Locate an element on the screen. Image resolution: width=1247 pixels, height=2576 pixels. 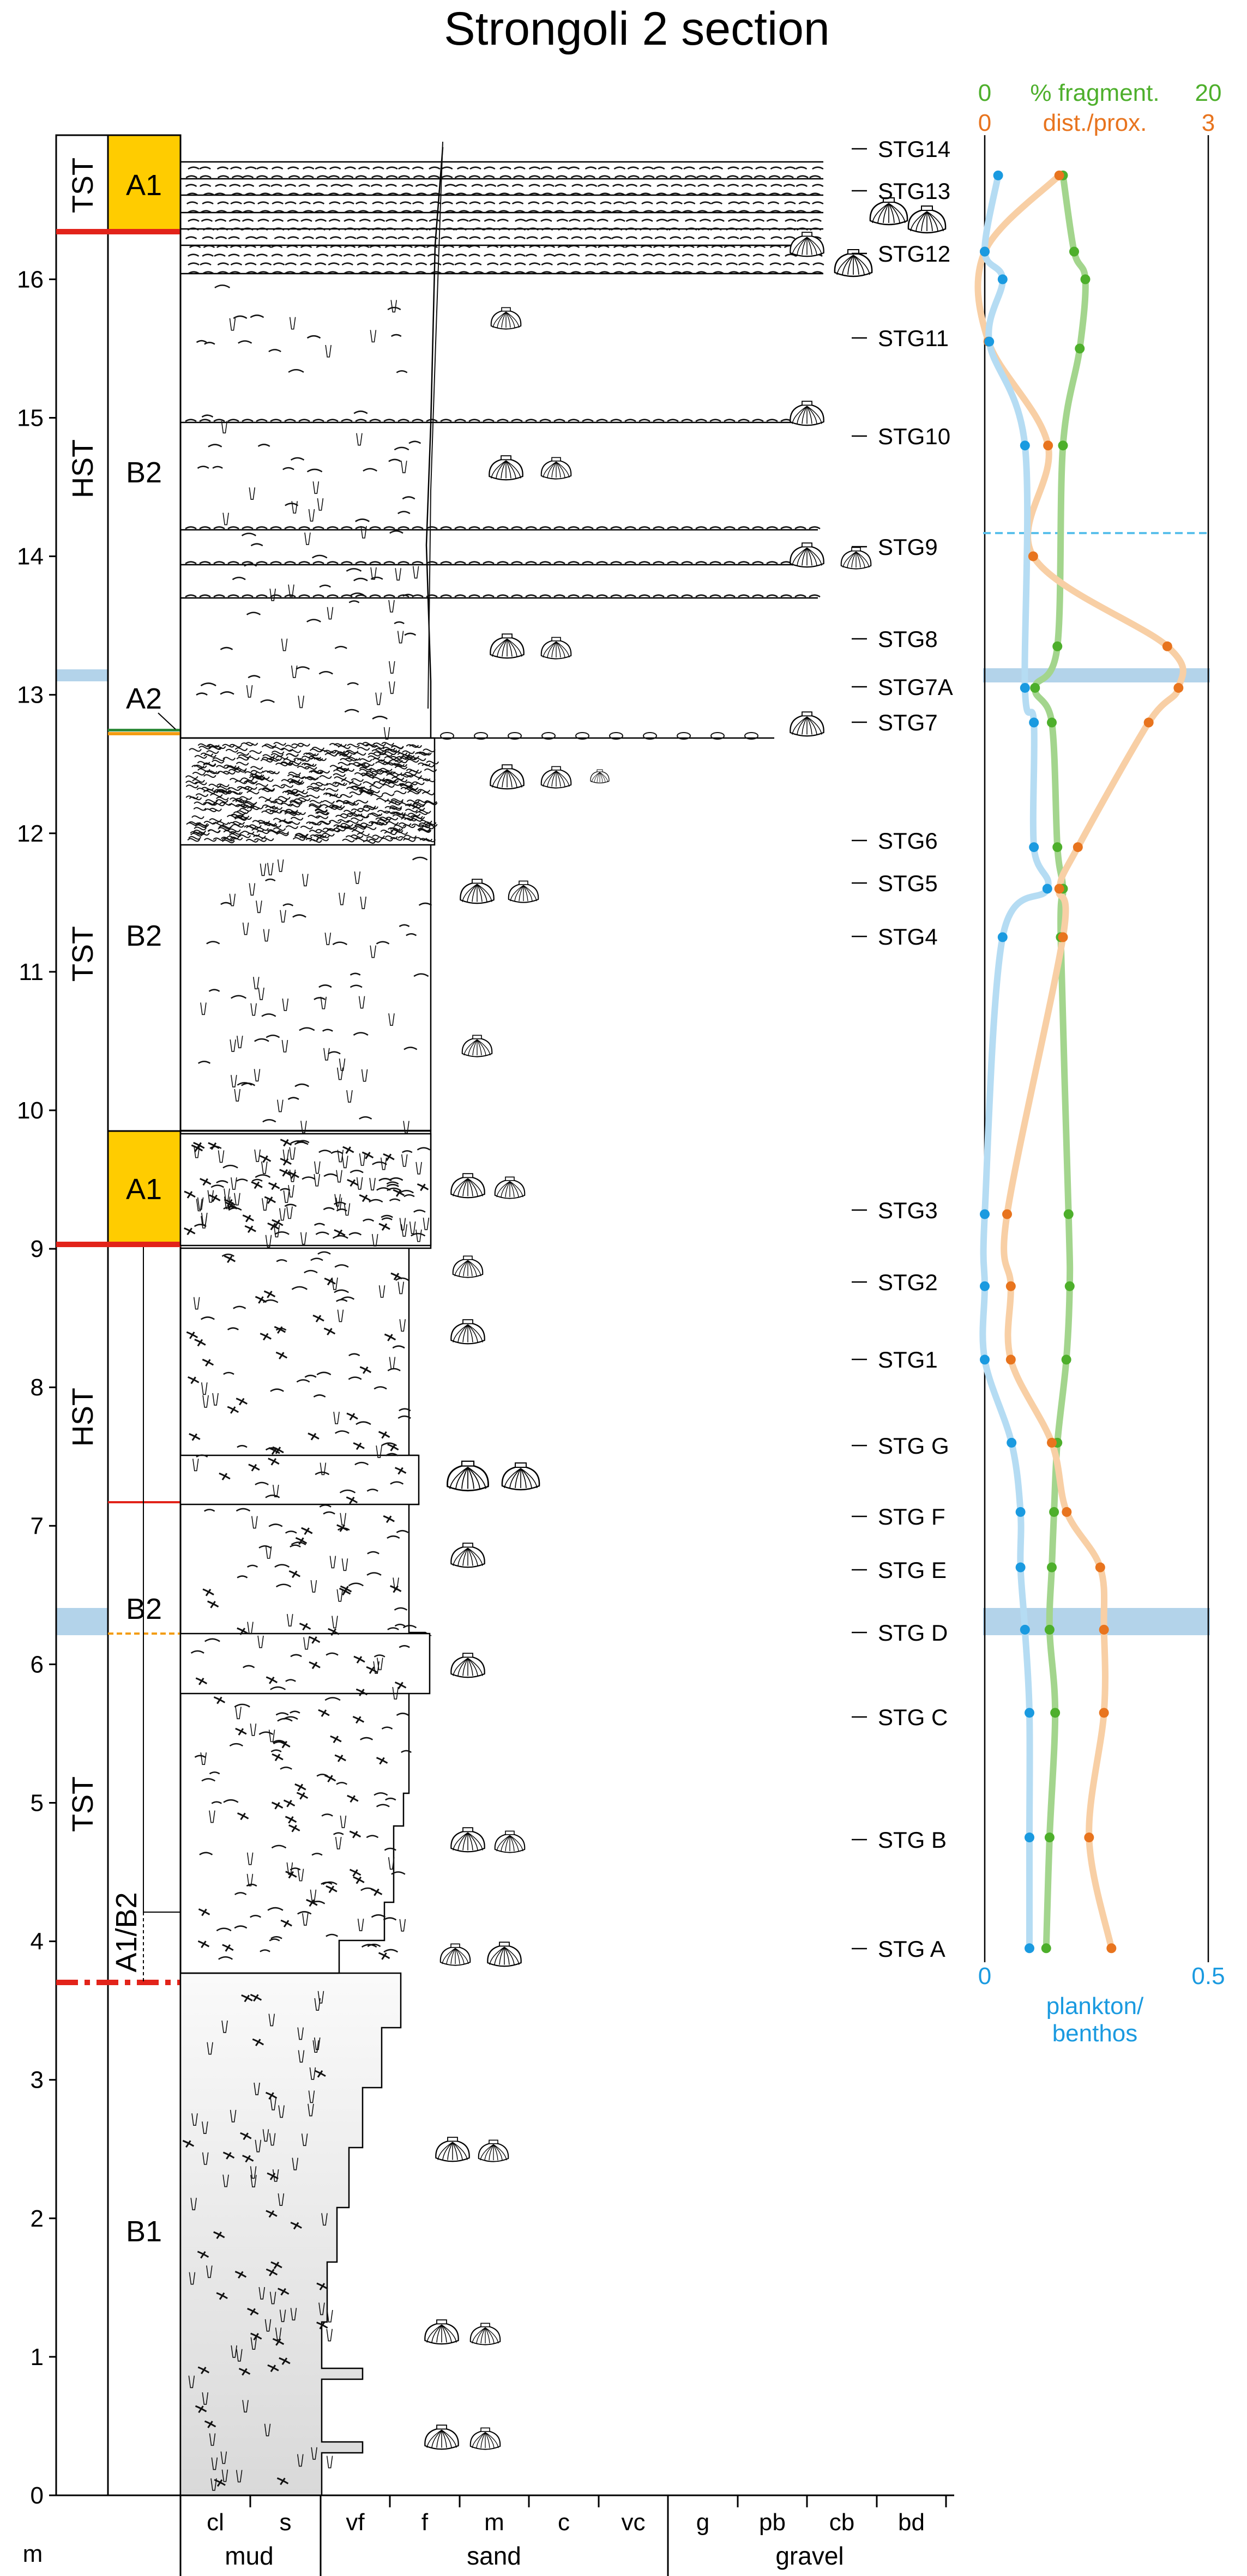
grain-group-sand: sand is located at coordinates (494, 2556).